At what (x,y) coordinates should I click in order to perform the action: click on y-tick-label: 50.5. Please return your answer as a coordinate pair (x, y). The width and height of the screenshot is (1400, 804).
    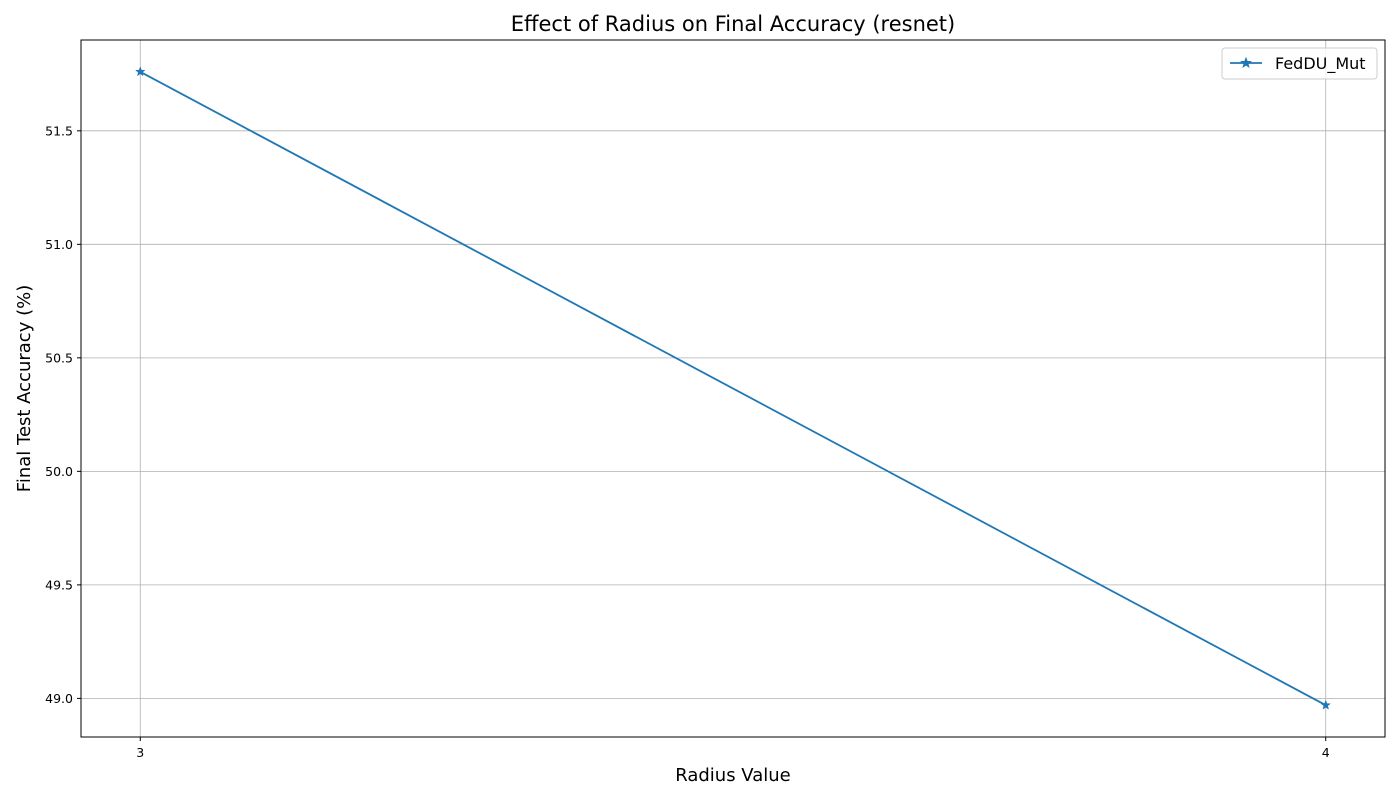
    Looking at the image, I should click on (59, 357).